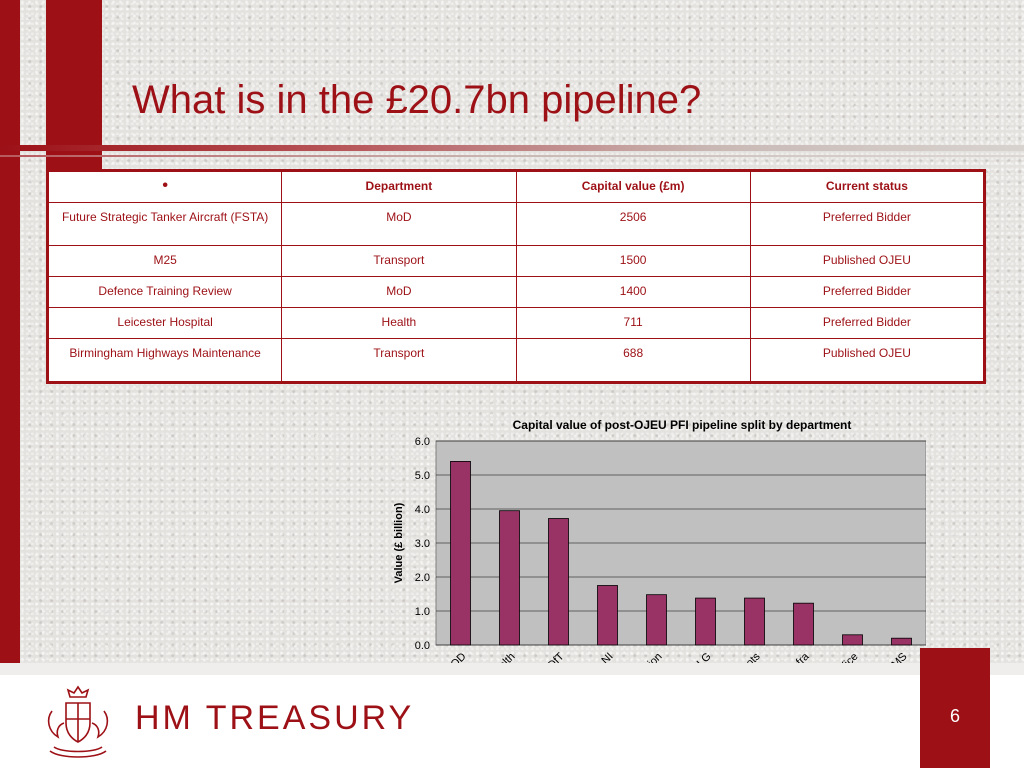 This screenshot has height=768, width=1024. What do you see at coordinates (399, 186) in the screenshot?
I see `header-department: Department` at bounding box center [399, 186].